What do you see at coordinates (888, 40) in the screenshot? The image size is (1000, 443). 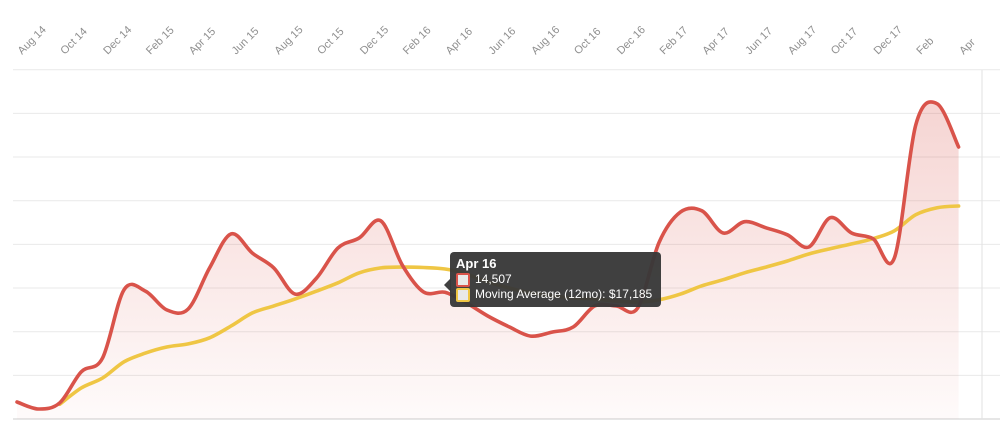 I see `x-axis-label: Dec 17` at bounding box center [888, 40].